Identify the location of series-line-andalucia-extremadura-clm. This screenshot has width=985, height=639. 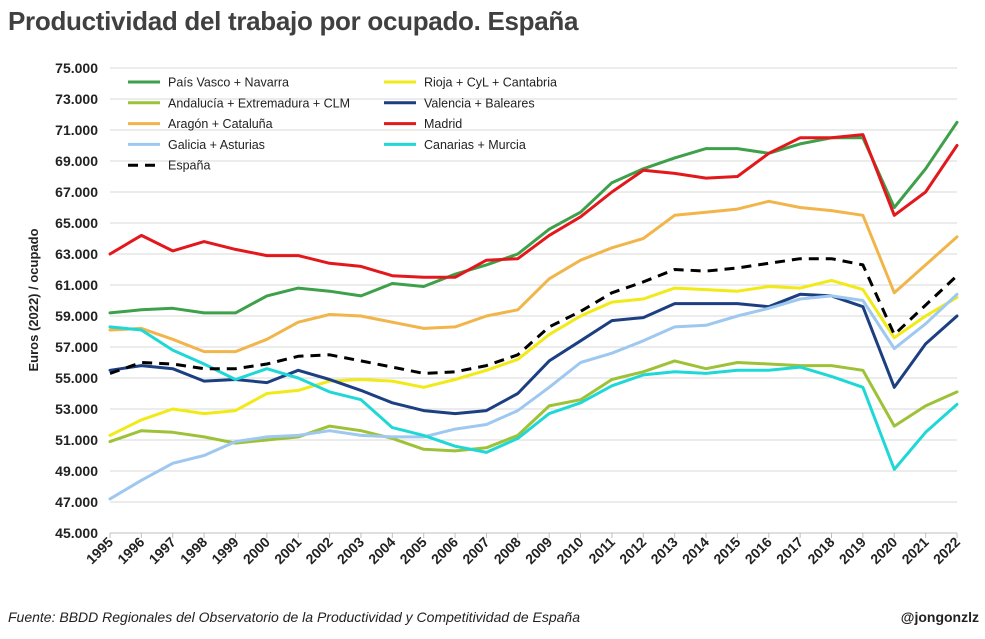
(533, 406).